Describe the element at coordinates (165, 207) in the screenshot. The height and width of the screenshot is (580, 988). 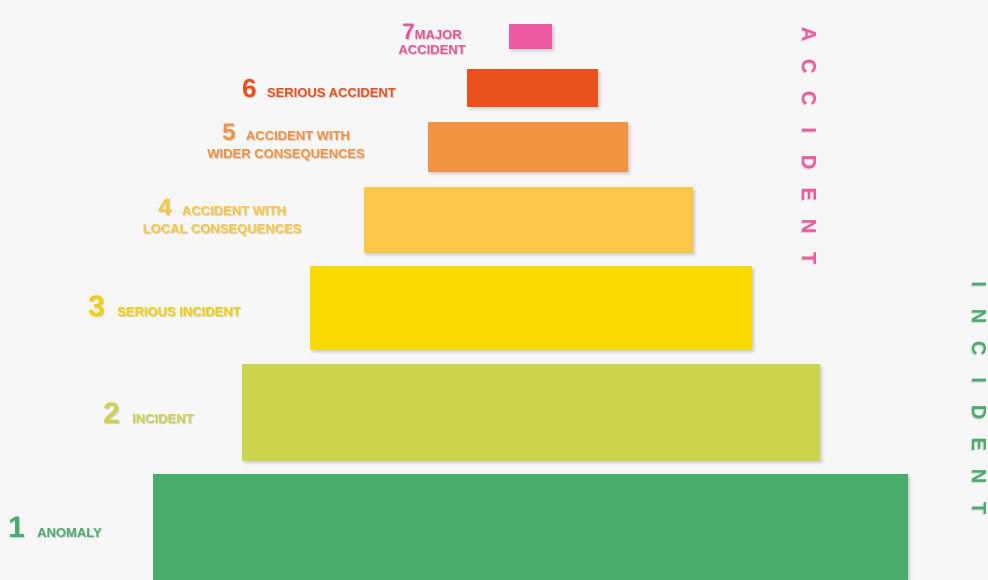
I see `level-4-number: 4` at that location.